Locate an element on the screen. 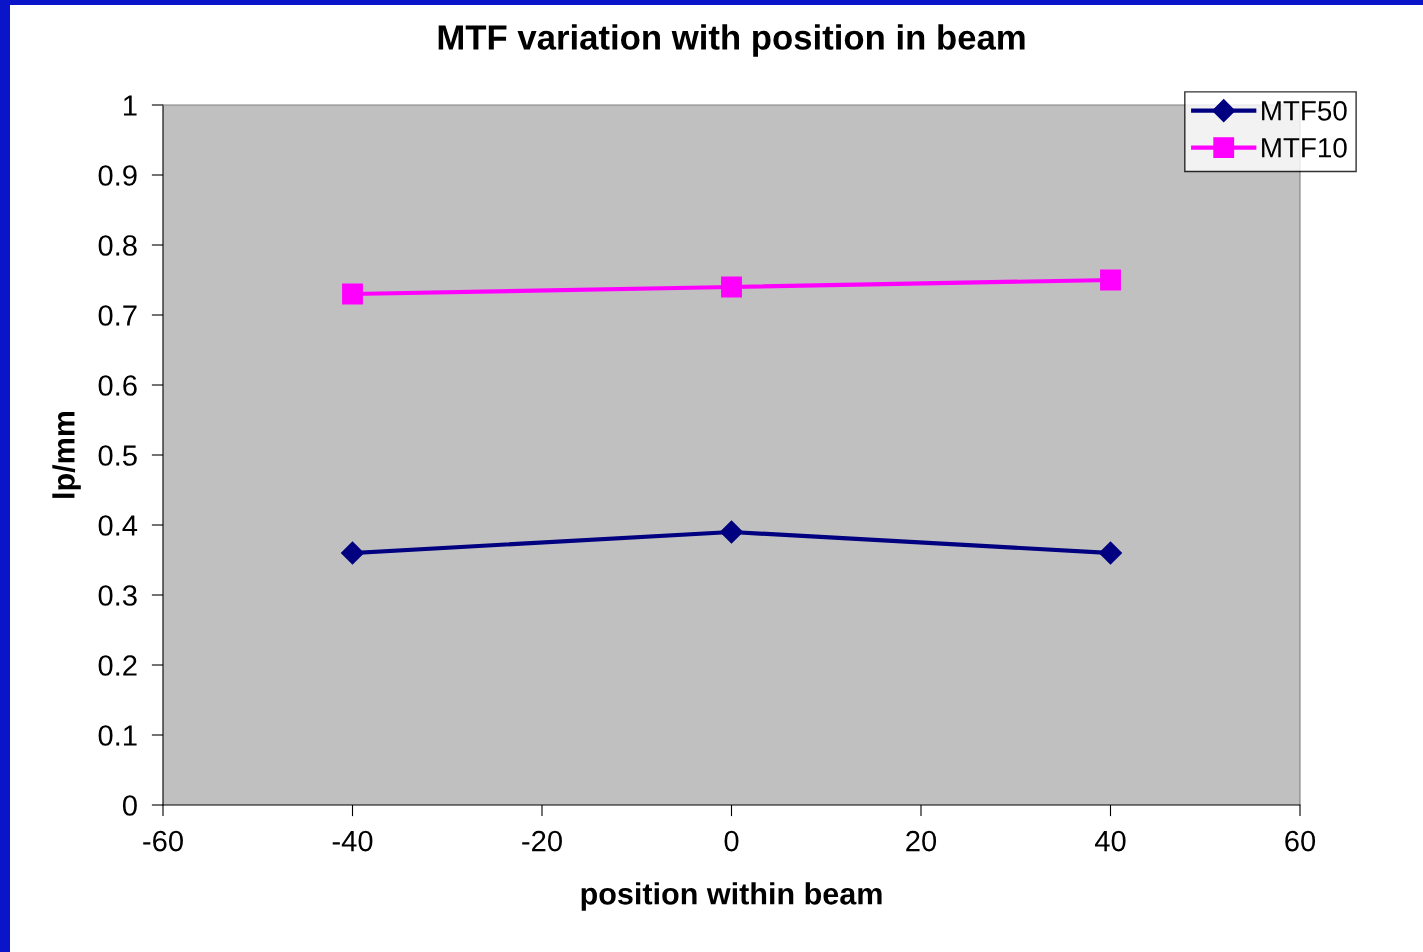  y-tick-label: 0.6 is located at coordinates (117, 385).